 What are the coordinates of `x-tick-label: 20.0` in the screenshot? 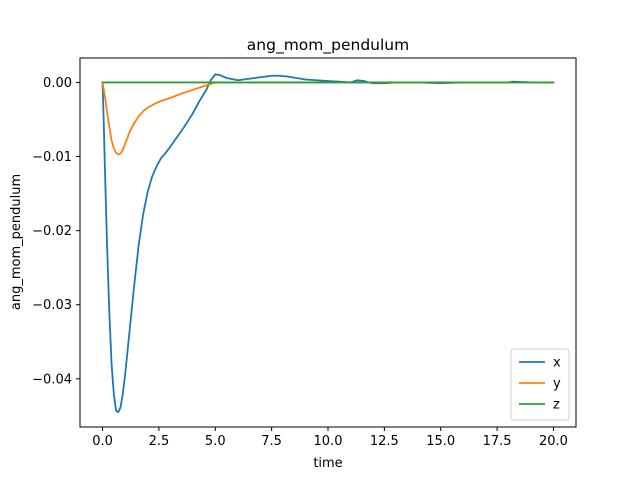 It's located at (553, 441).